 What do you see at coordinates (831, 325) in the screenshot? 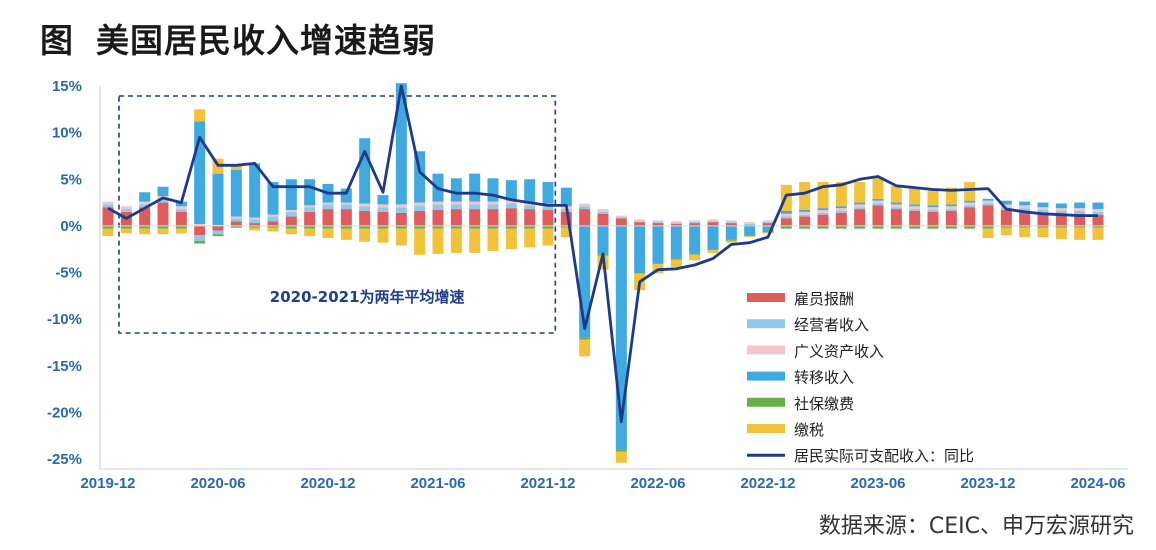
I see `legend-label-business_income: 经营者收入` at bounding box center [831, 325].